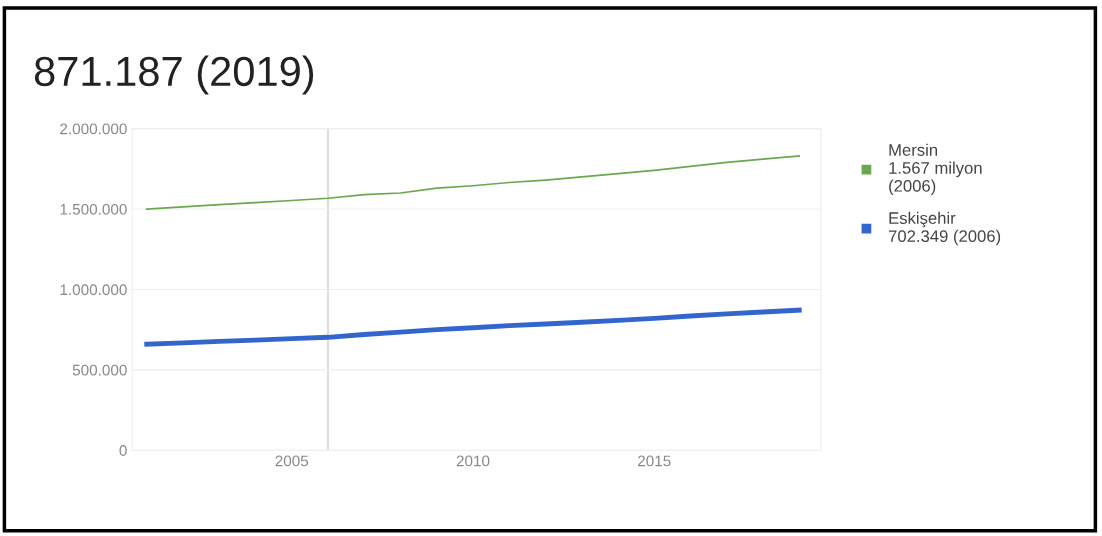 This screenshot has width=1102, height=536. What do you see at coordinates (93, 290) in the screenshot?
I see `y-tick-label: 1.000.000` at bounding box center [93, 290].